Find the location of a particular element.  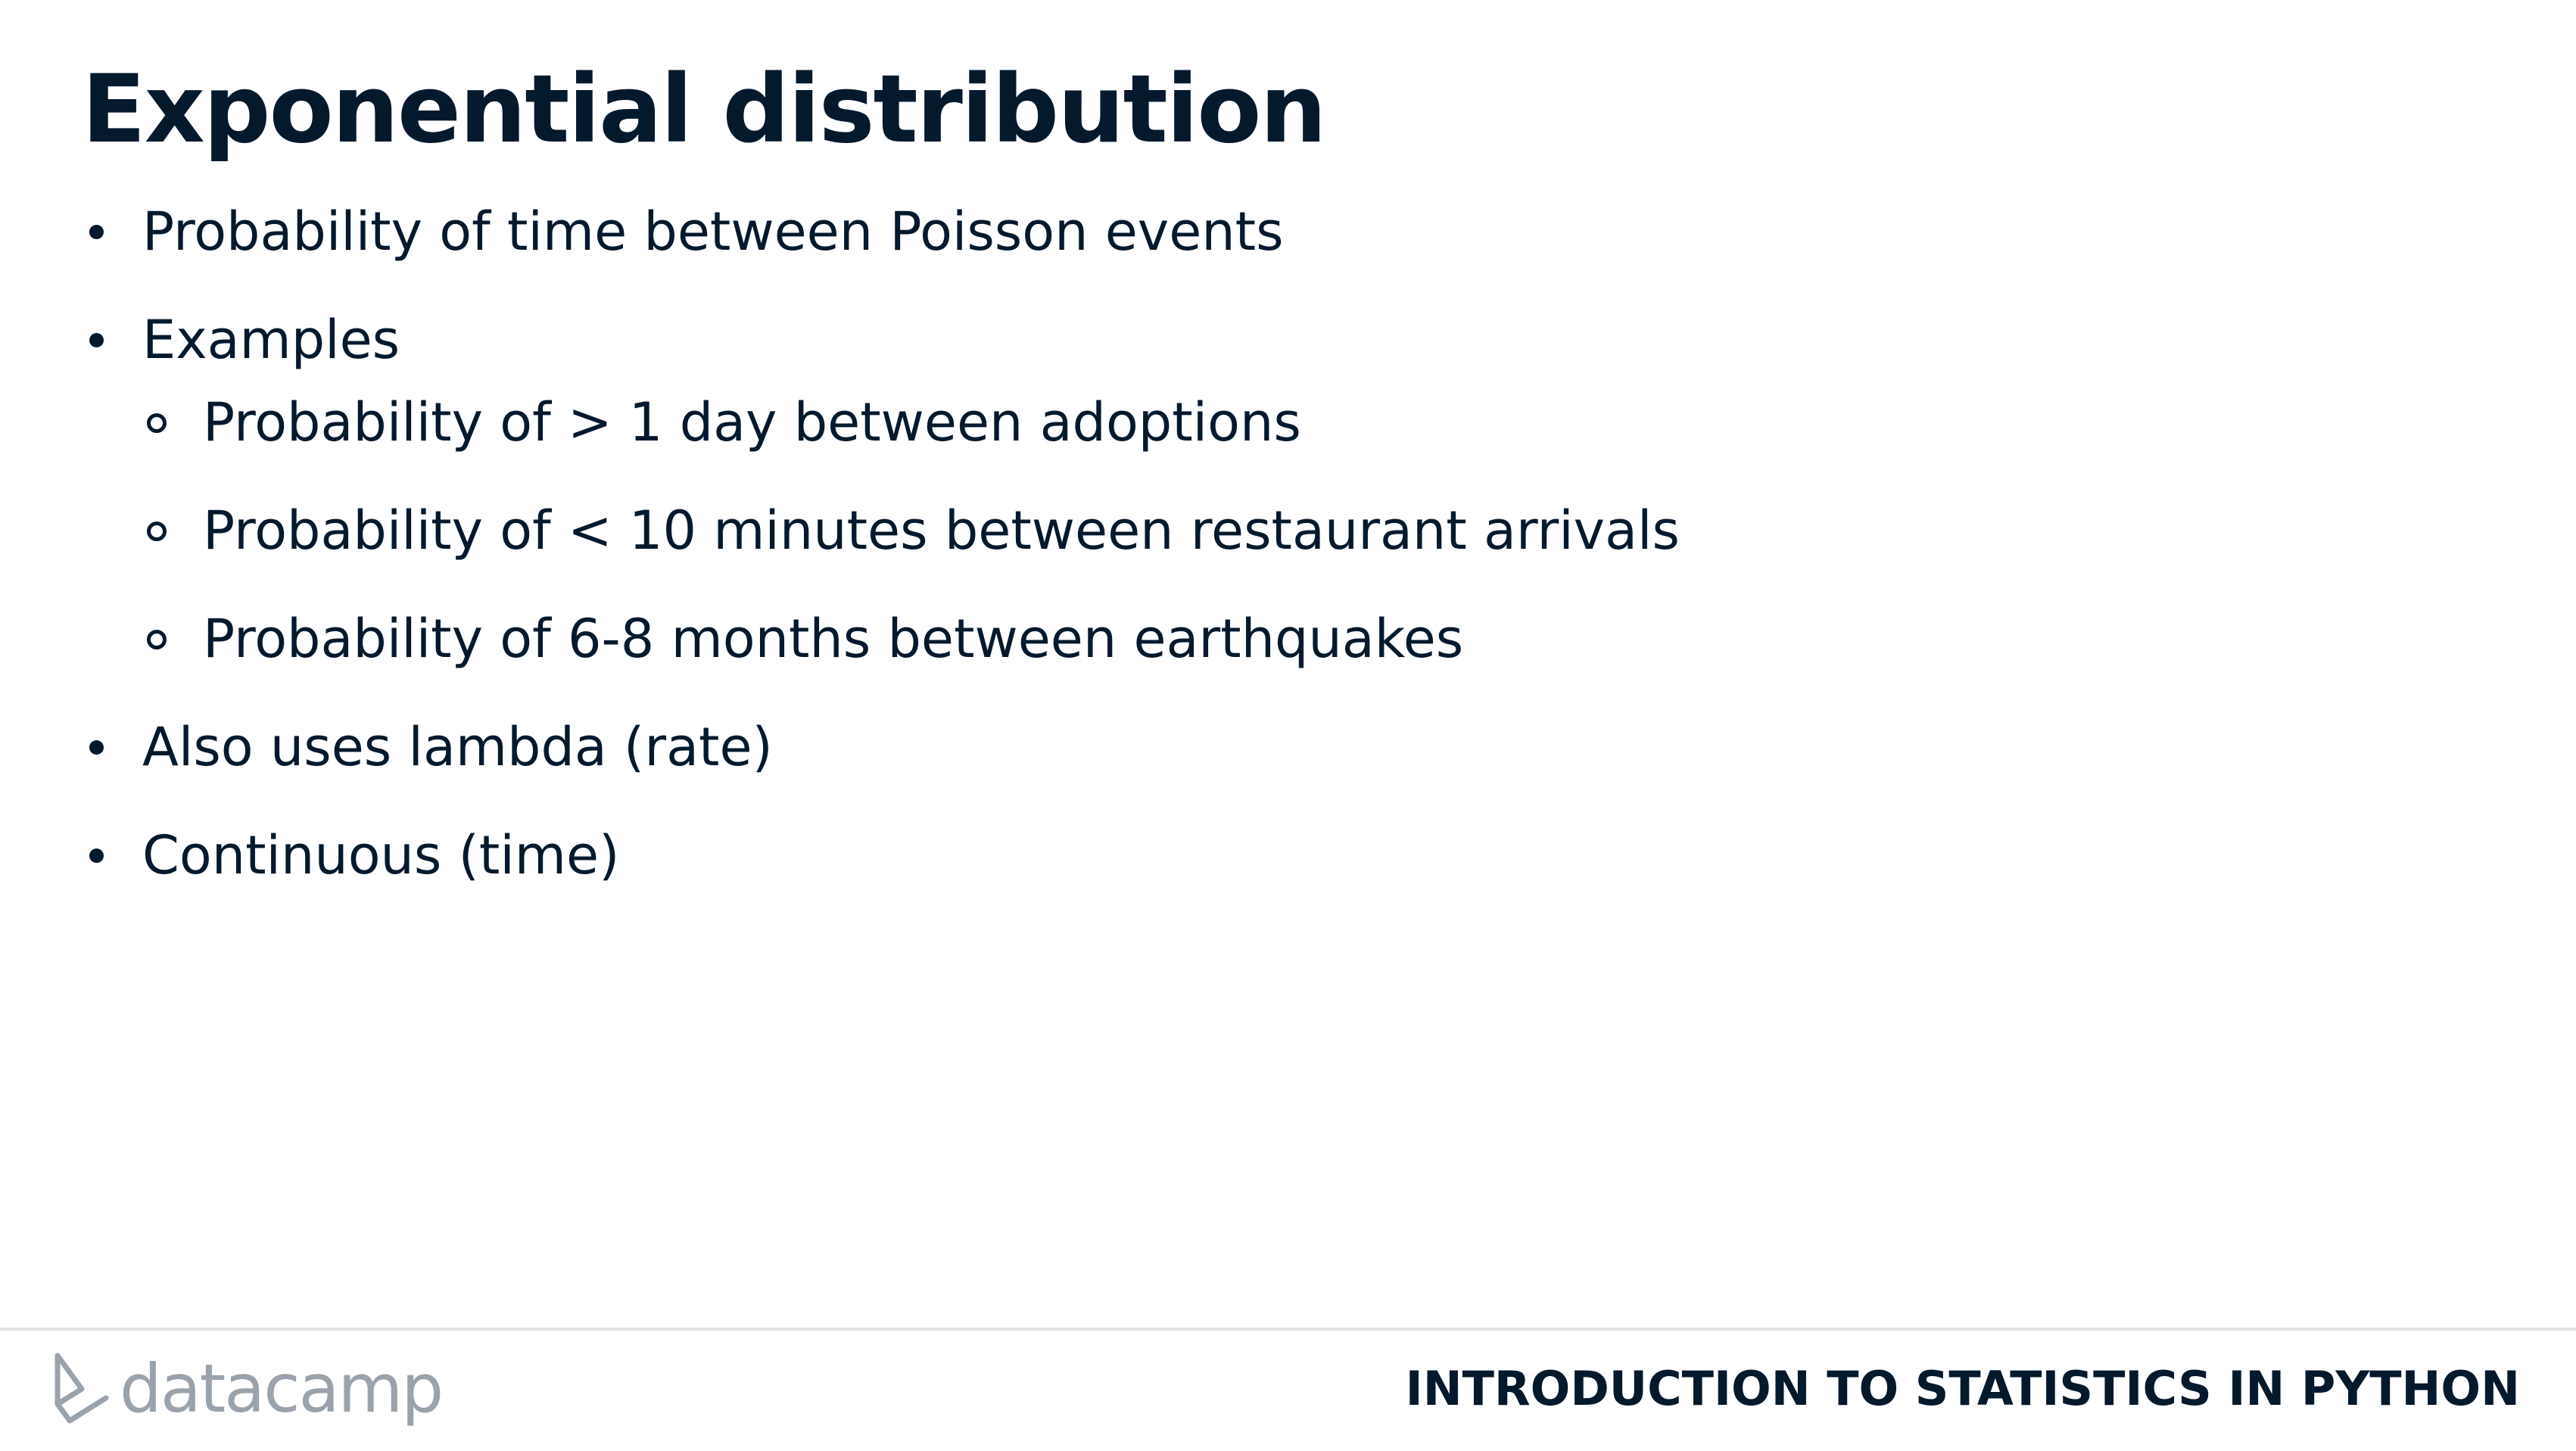

logo-wordmark: datacamp is located at coordinates (282, 1389).